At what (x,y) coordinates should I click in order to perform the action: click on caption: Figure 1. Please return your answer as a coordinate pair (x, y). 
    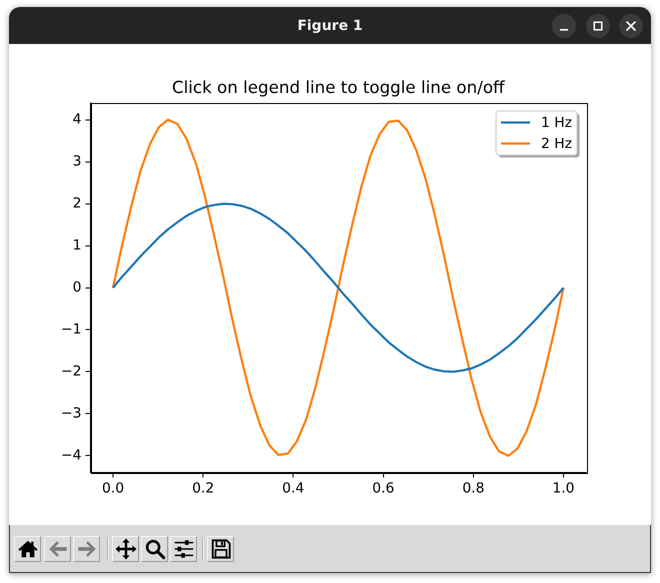
    Looking at the image, I should click on (330, 26).